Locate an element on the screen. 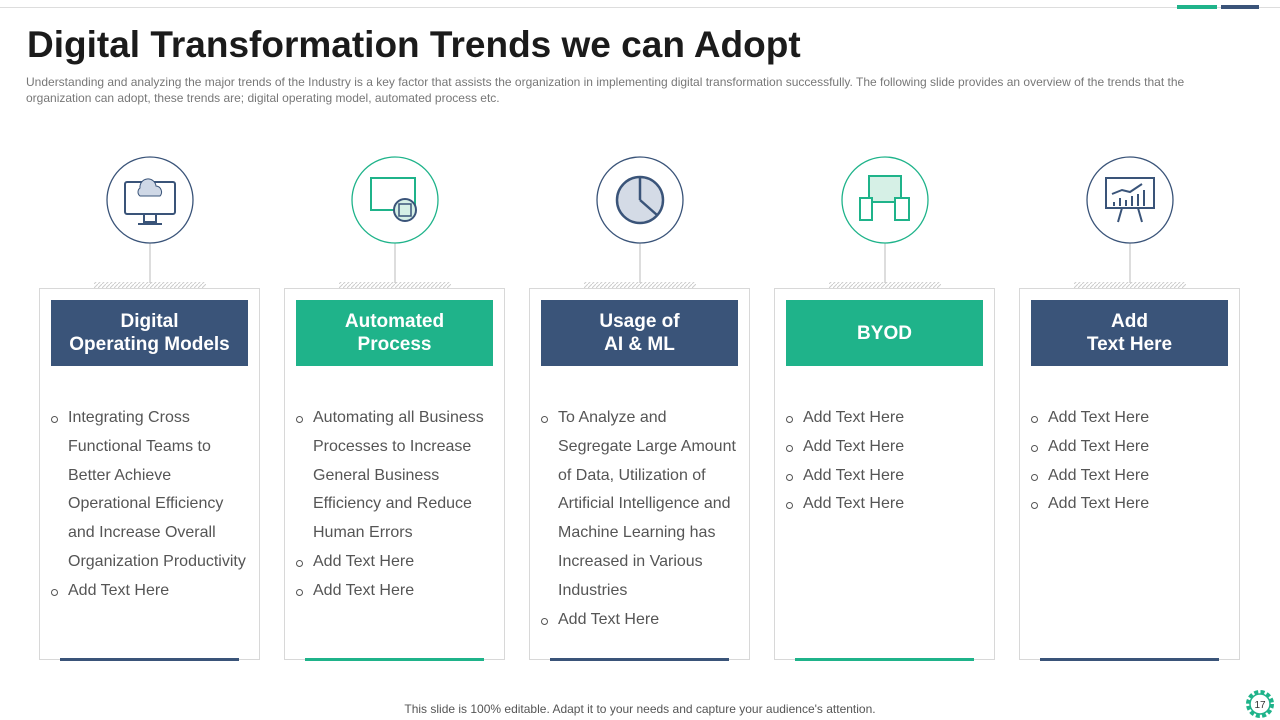 This screenshot has height=720, width=1280. heading-line: Digital is located at coordinates (149, 321).